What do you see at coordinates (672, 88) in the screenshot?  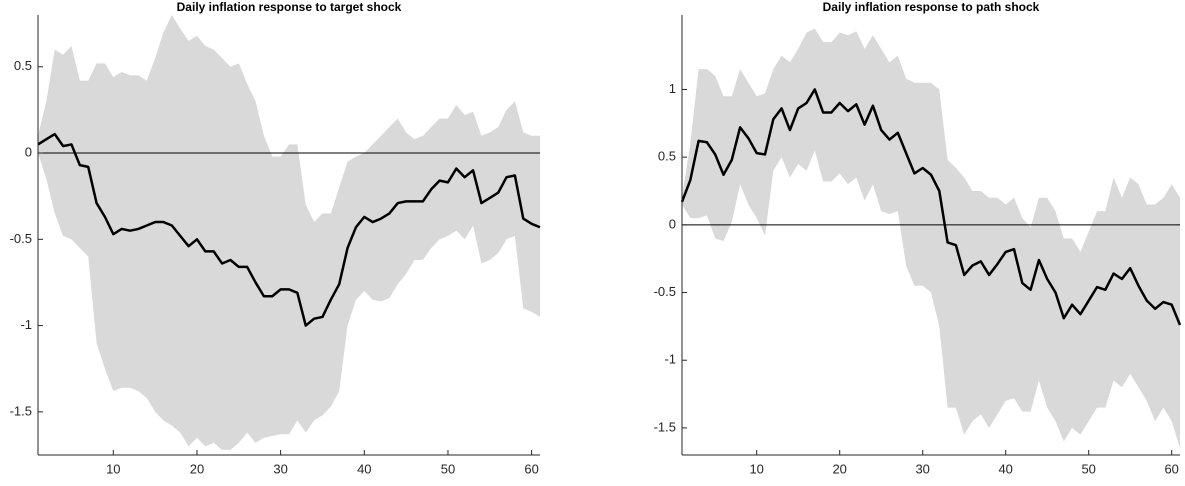 I see `y-tick-label: 1` at bounding box center [672, 88].